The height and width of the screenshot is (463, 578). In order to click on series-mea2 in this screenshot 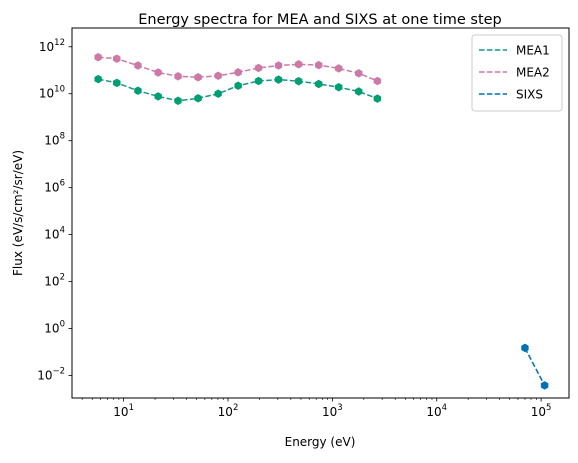, I will do `click(238, 69)`.